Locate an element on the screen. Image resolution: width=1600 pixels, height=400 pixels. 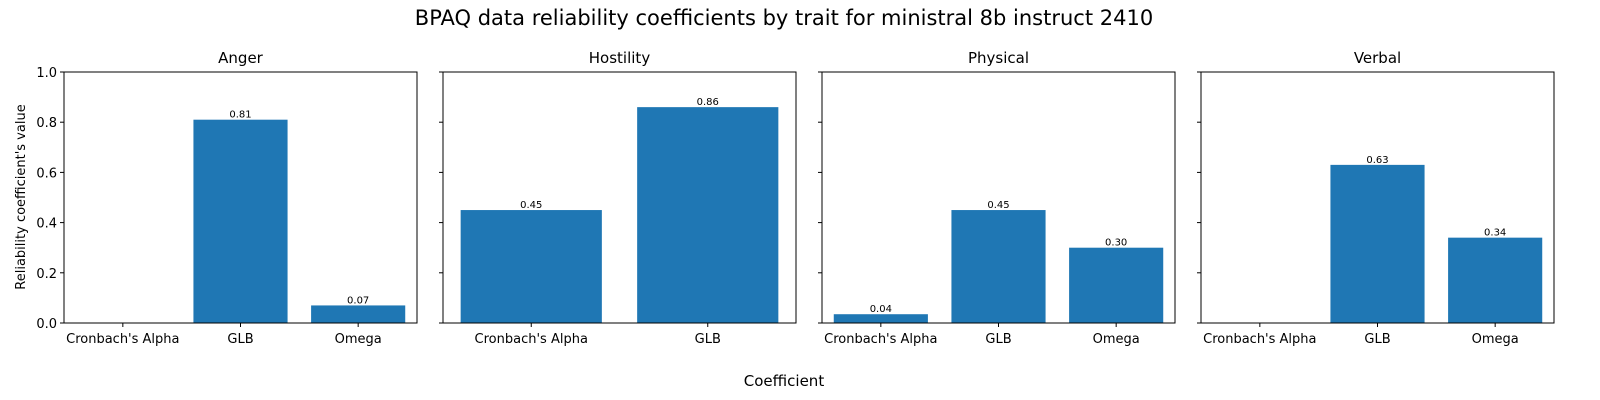
y-tick-label: 1.0 is located at coordinates (46, 73).